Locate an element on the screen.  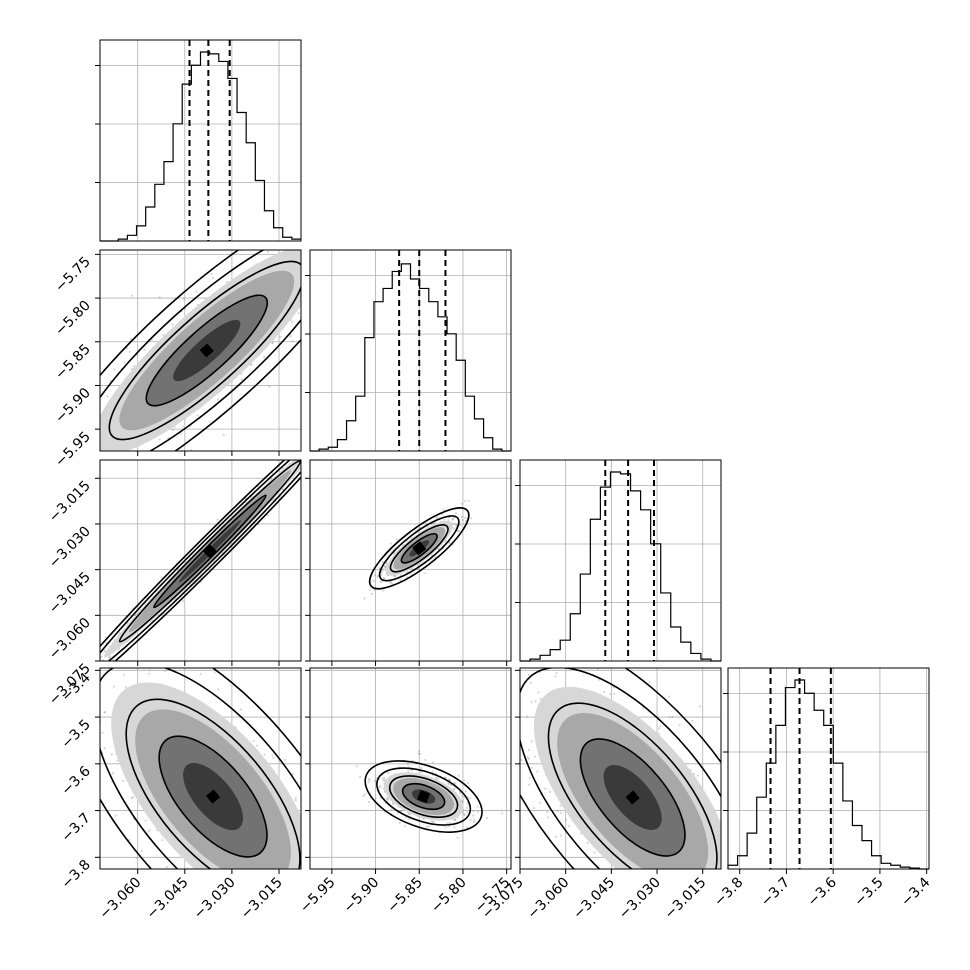
y-tick-label: −5.80 is located at coordinates (73, 319).